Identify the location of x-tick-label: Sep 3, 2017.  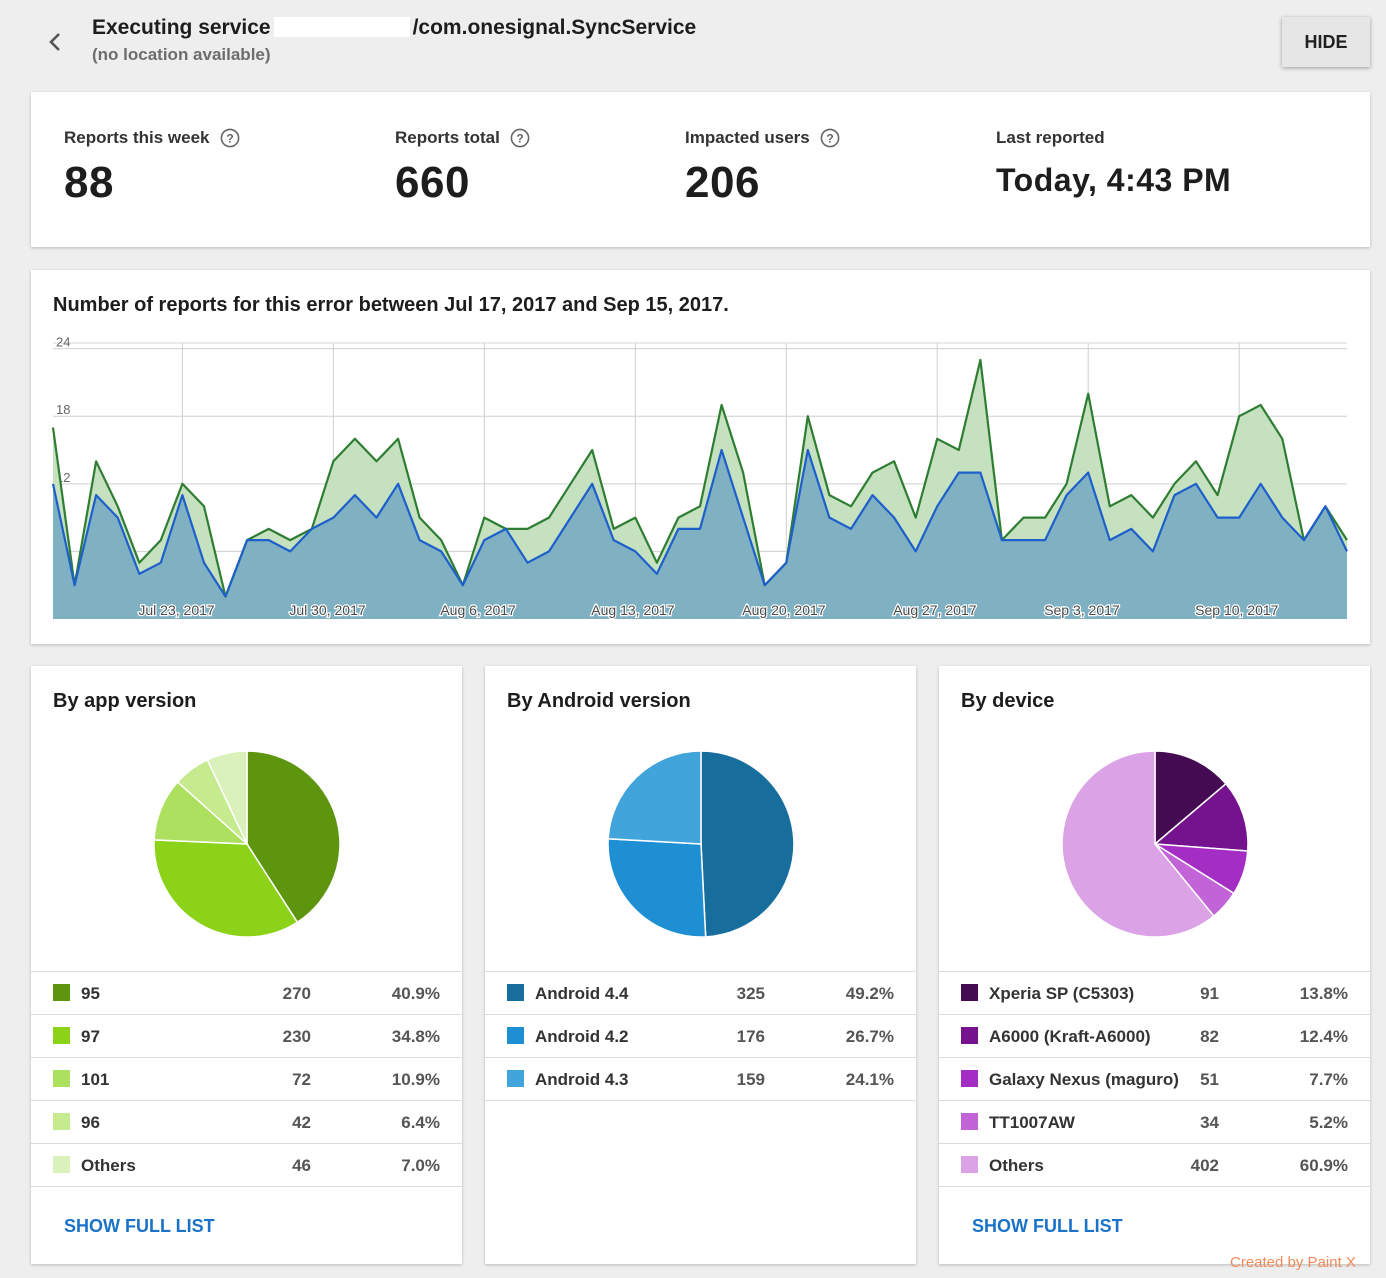
(1082, 610).